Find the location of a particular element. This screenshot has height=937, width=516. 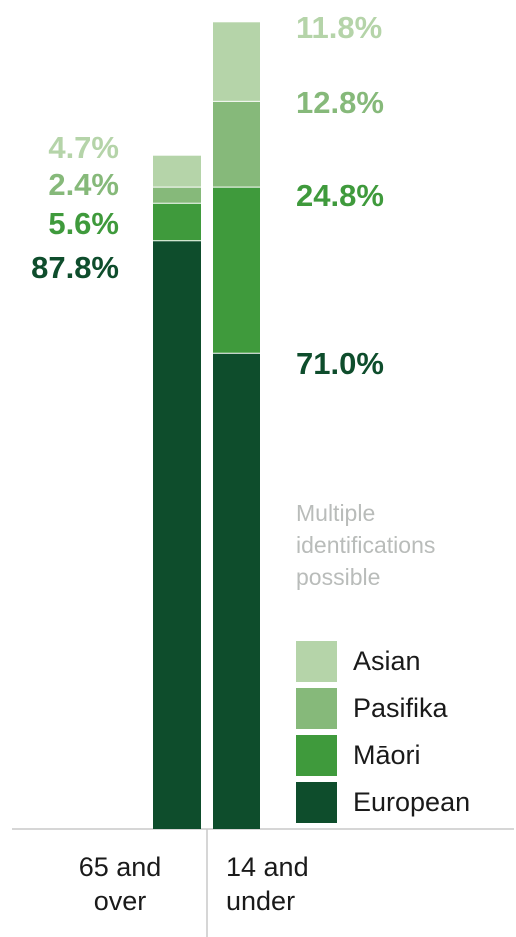

legend-item-pasifika: Pasifika is located at coordinates (383, 708).